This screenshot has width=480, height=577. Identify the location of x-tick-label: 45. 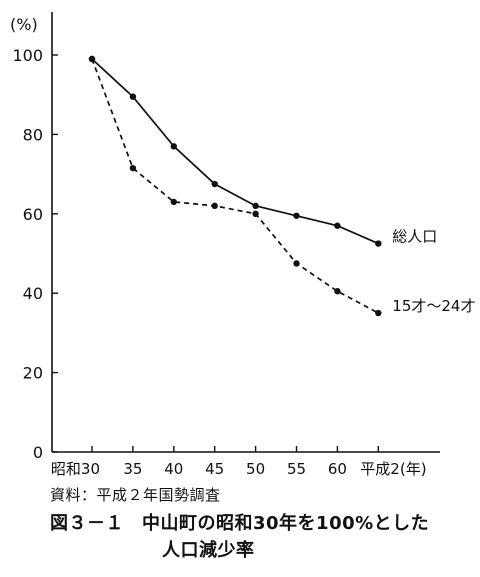
(214, 469).